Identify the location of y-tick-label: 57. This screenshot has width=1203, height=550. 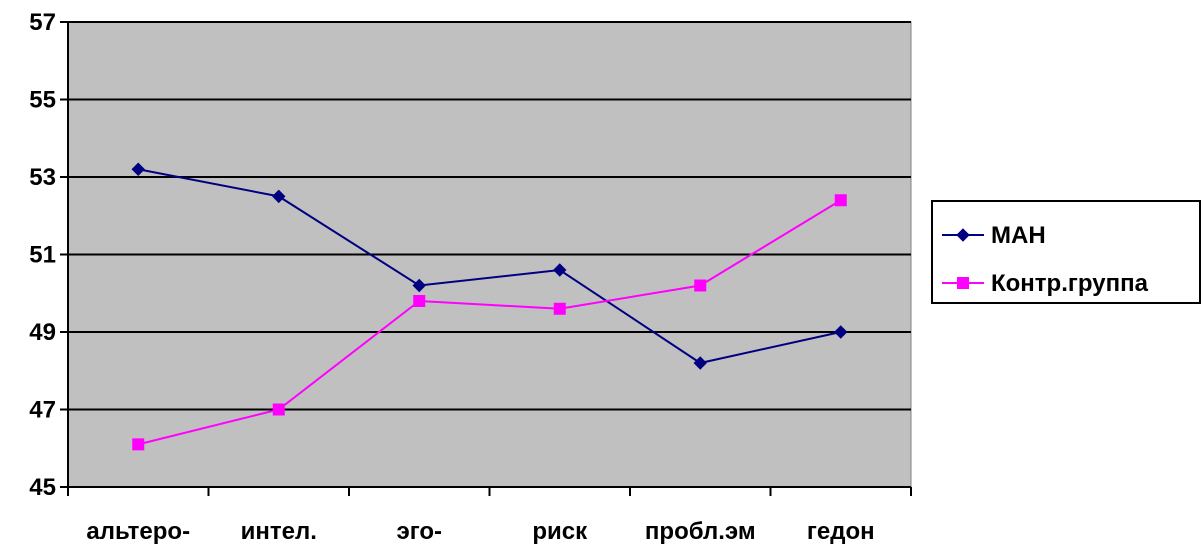
(42, 22).